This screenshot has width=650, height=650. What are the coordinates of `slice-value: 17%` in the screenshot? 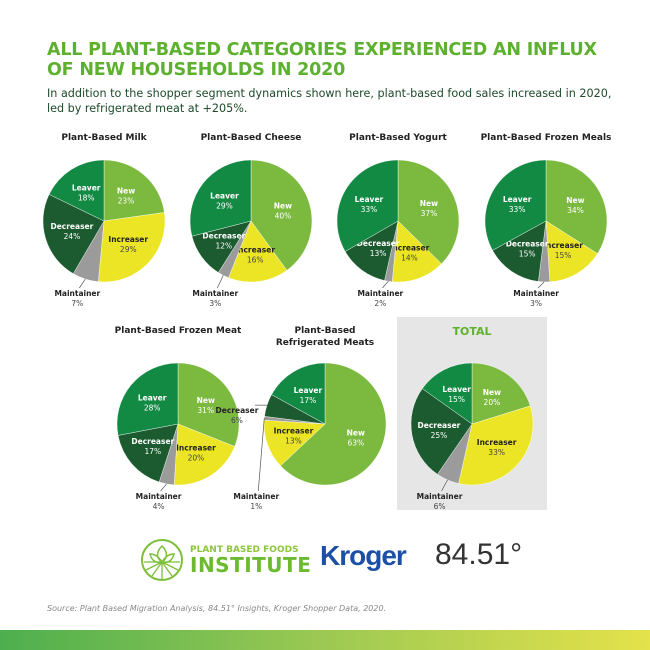 It's located at (152, 451).